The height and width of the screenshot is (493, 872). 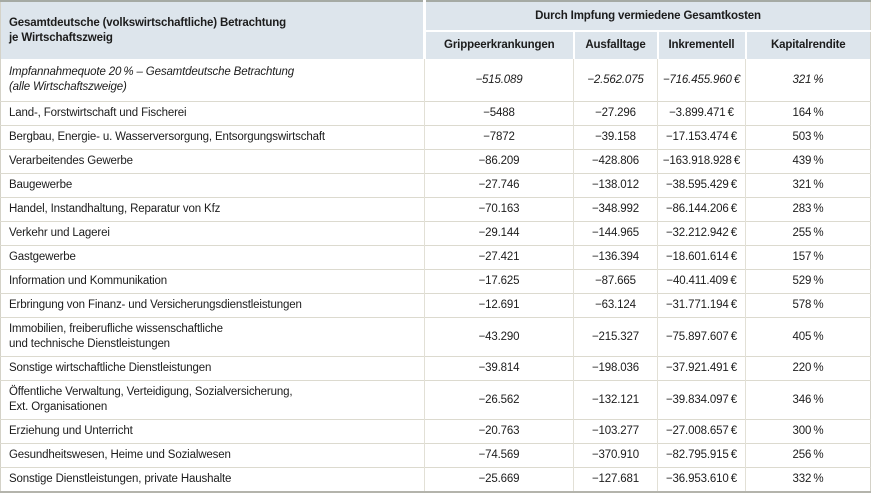 What do you see at coordinates (499, 479) in the screenshot?
I see `flu-cases-cell: −25.669` at bounding box center [499, 479].